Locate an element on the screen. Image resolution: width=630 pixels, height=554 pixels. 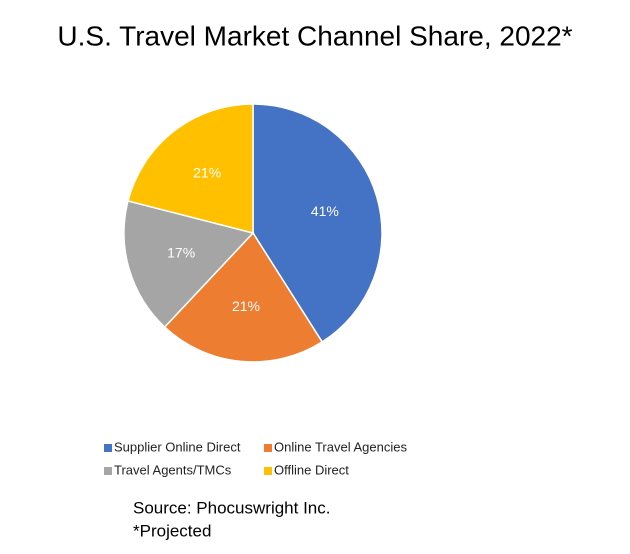
slice-label: 41% is located at coordinates (325, 211).